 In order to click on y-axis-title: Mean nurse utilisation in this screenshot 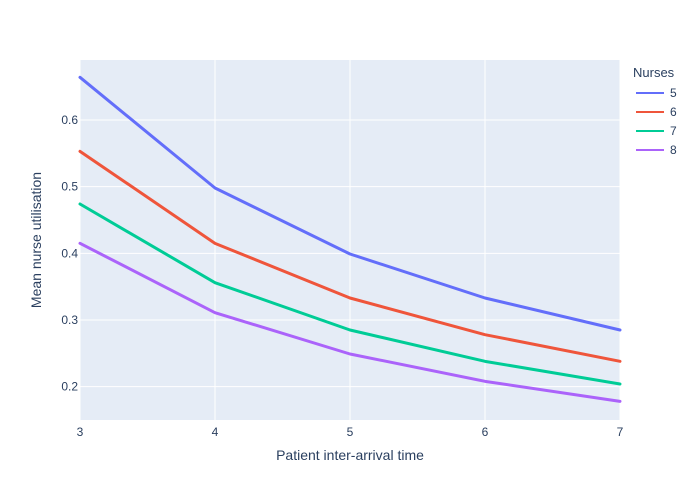, I will do `click(36, 240)`.